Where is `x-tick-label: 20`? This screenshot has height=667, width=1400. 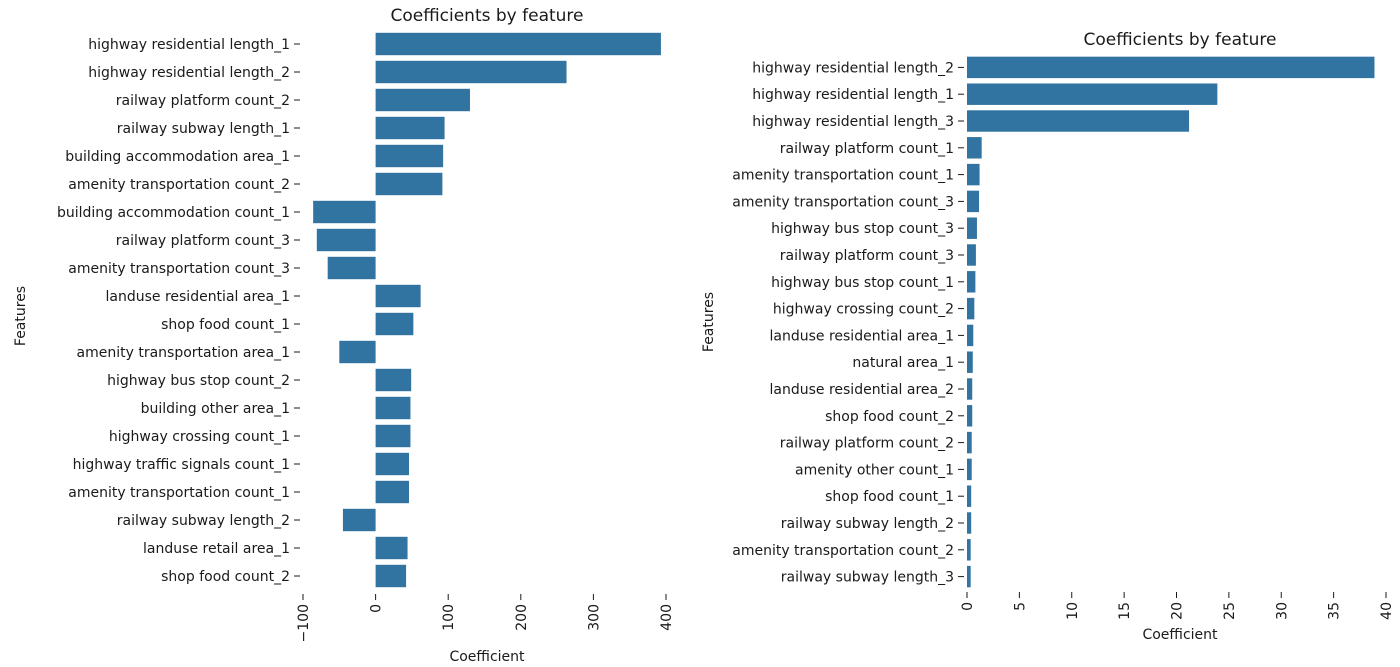 x-tick-label: 20 is located at coordinates (1178, 611).